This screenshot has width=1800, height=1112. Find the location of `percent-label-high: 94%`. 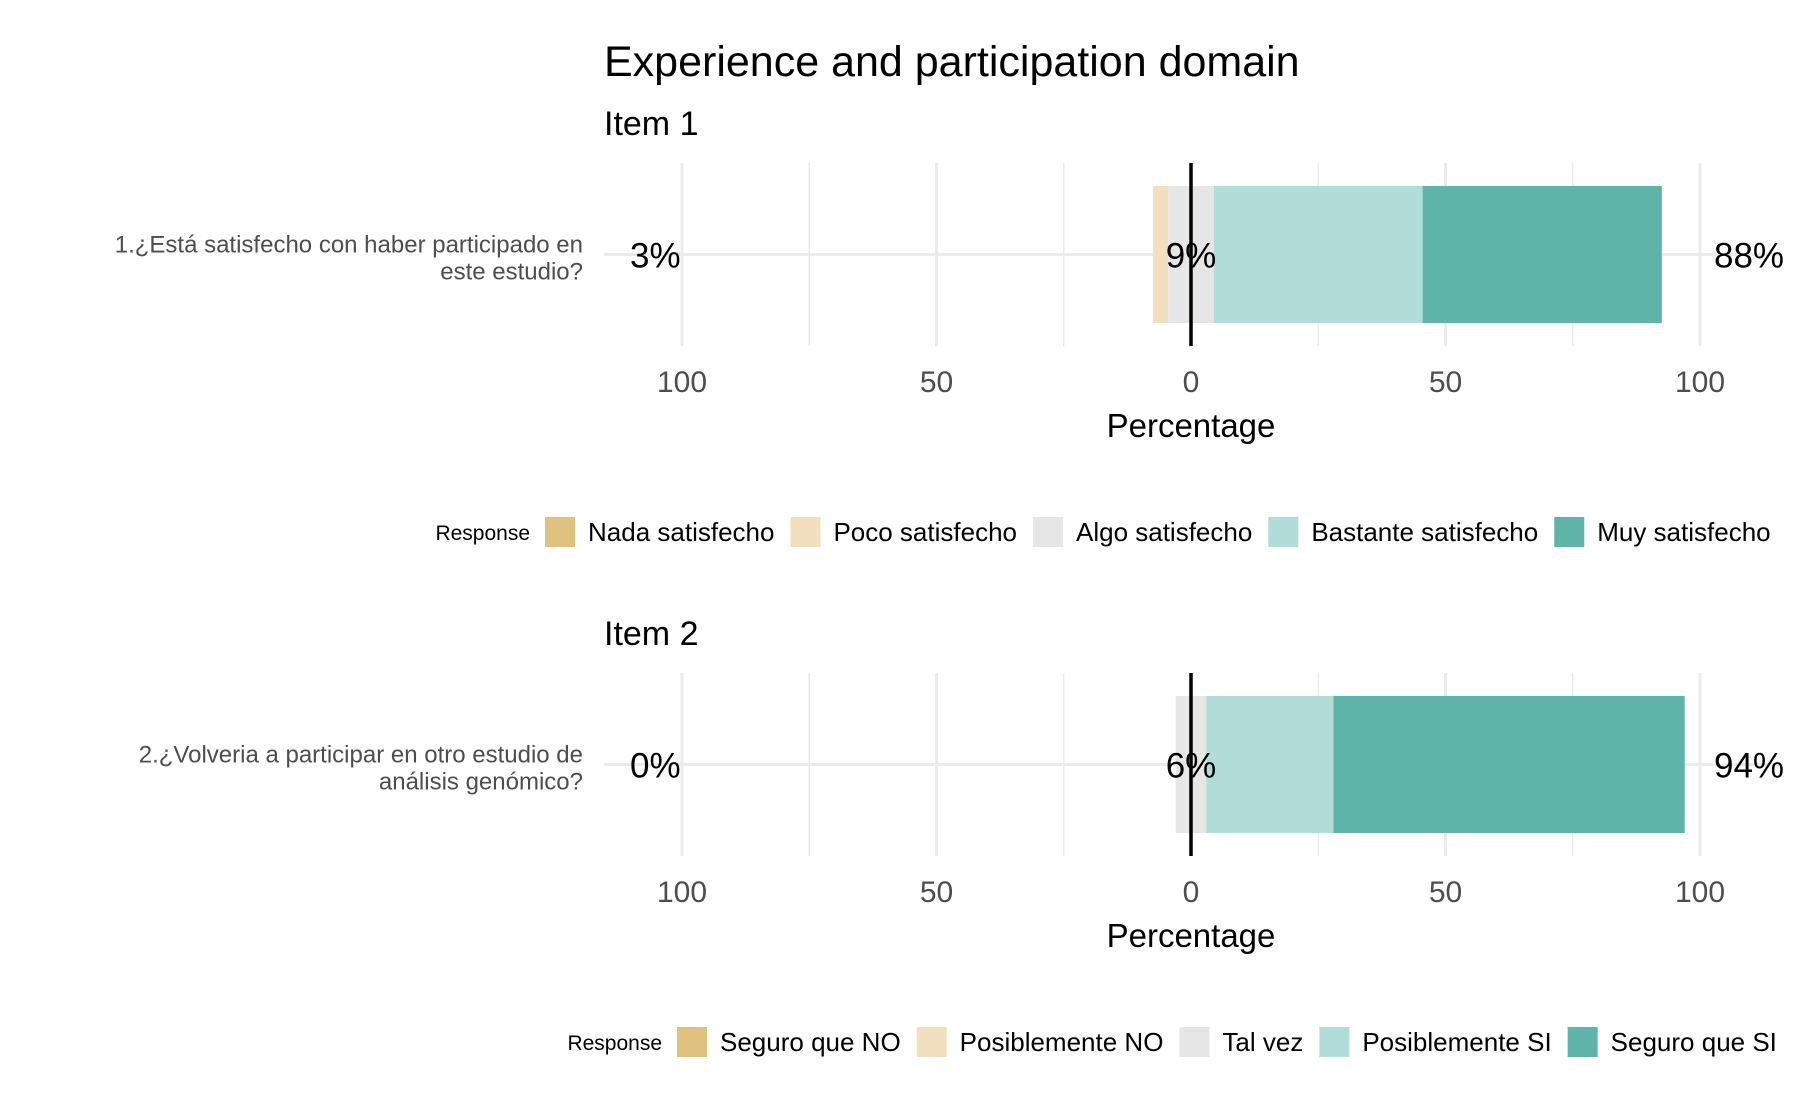

percent-label-high: 94% is located at coordinates (1749, 766).